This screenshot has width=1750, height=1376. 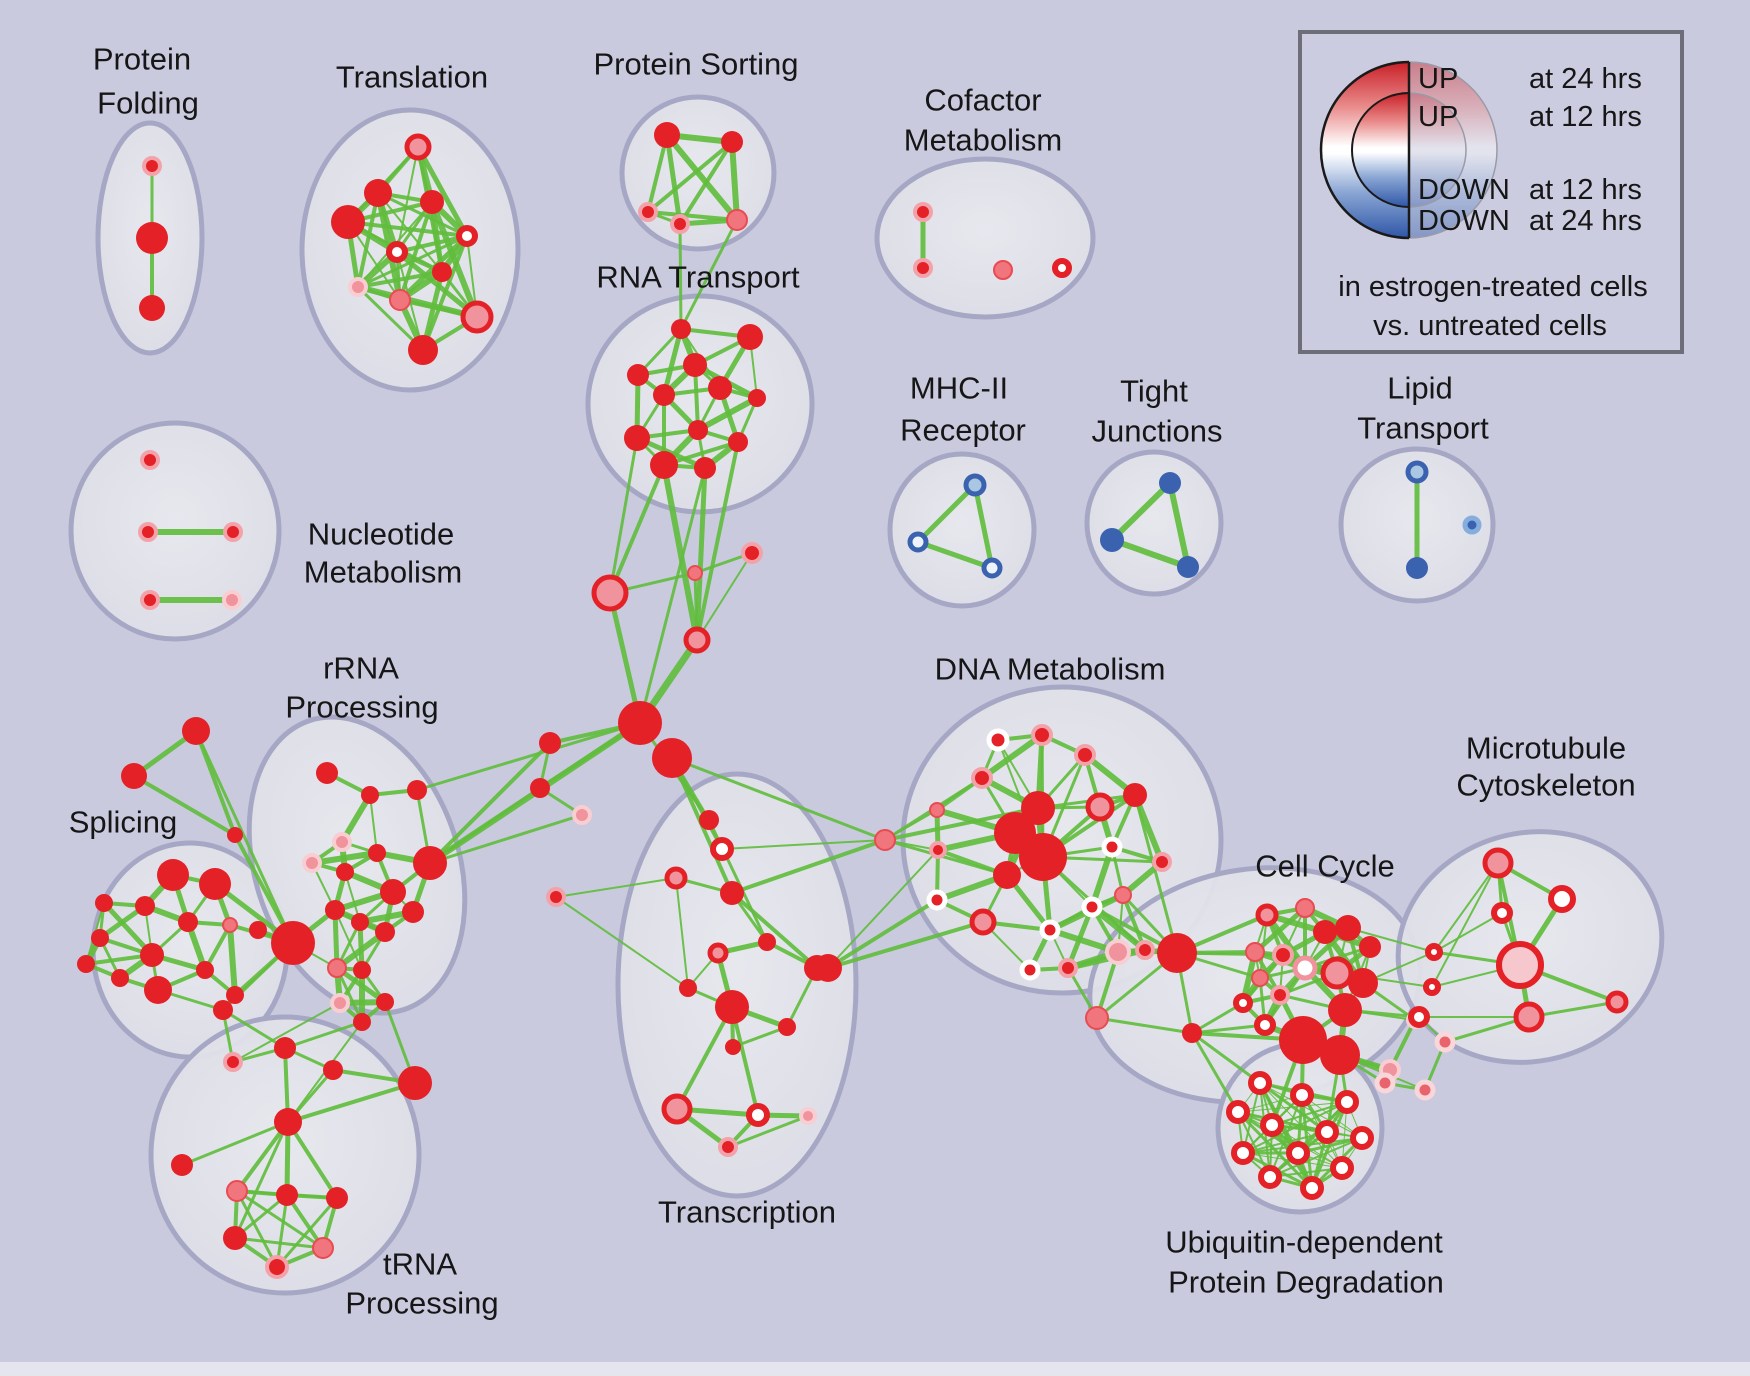 What do you see at coordinates (1585, 221) in the screenshot?
I see `legend-time-label: at 24 hrs` at bounding box center [1585, 221].